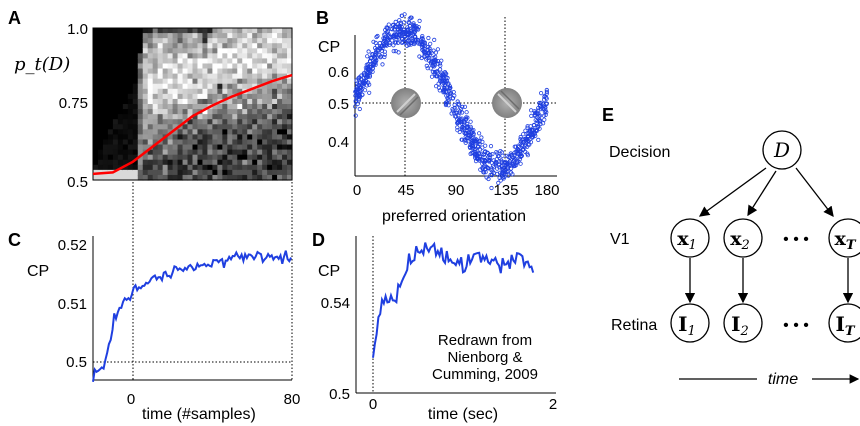 The image size is (860, 426). I want to click on panel-c-ytick-3: 0.5, so click(76, 362).